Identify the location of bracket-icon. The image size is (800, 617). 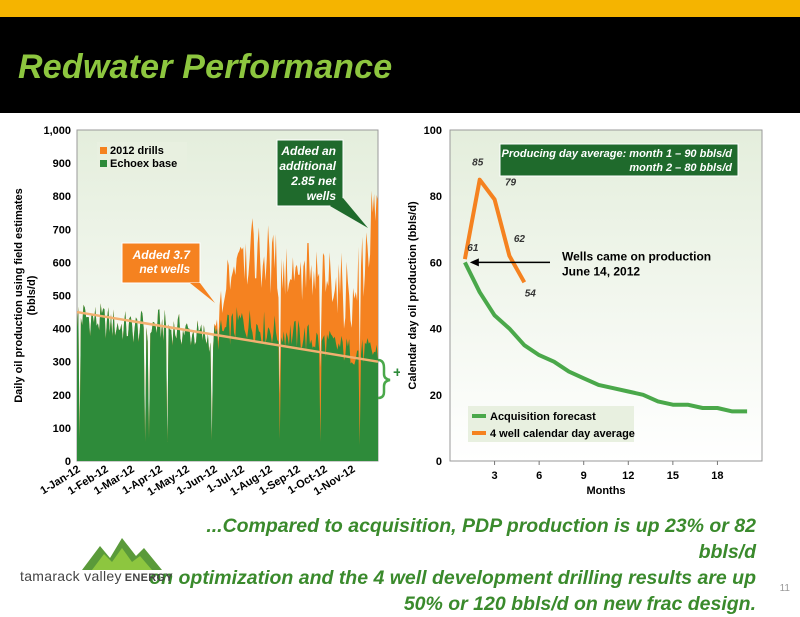
(384, 379).